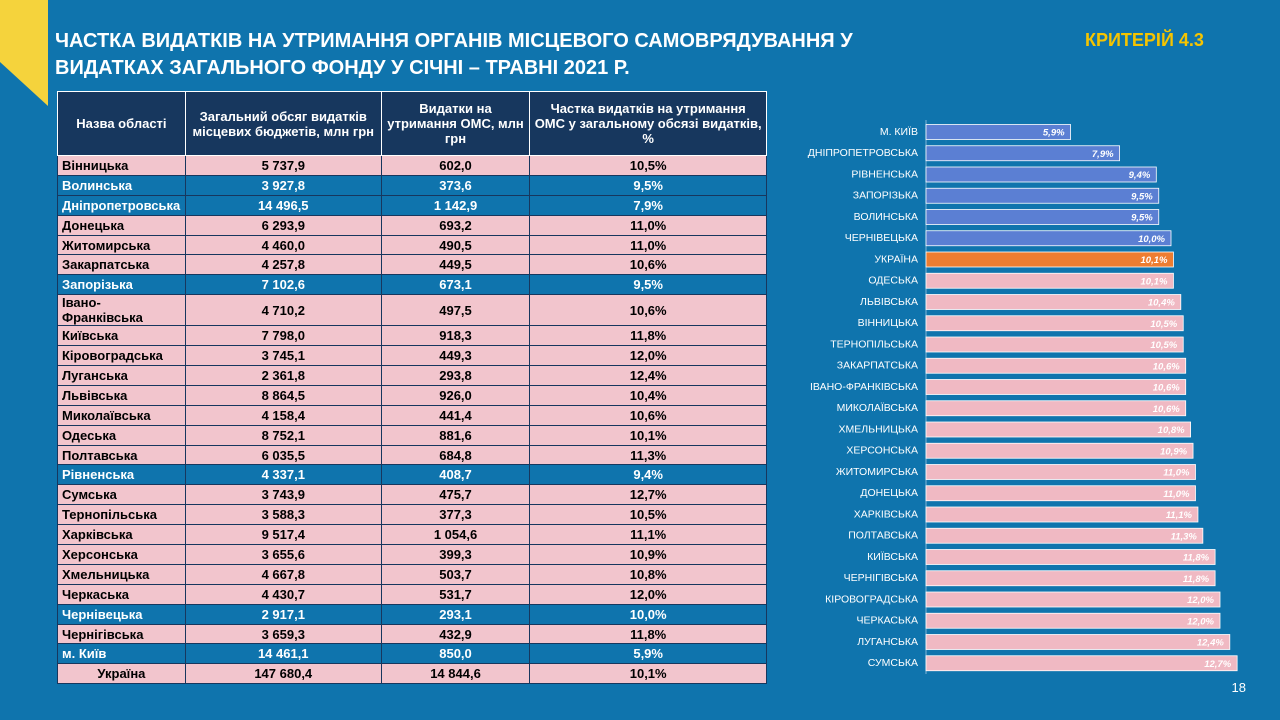 Image resolution: width=1280 pixels, height=720 pixels. Describe the element at coordinates (648, 495) in the screenshot. I see `table-cell: 12,7%` at that location.